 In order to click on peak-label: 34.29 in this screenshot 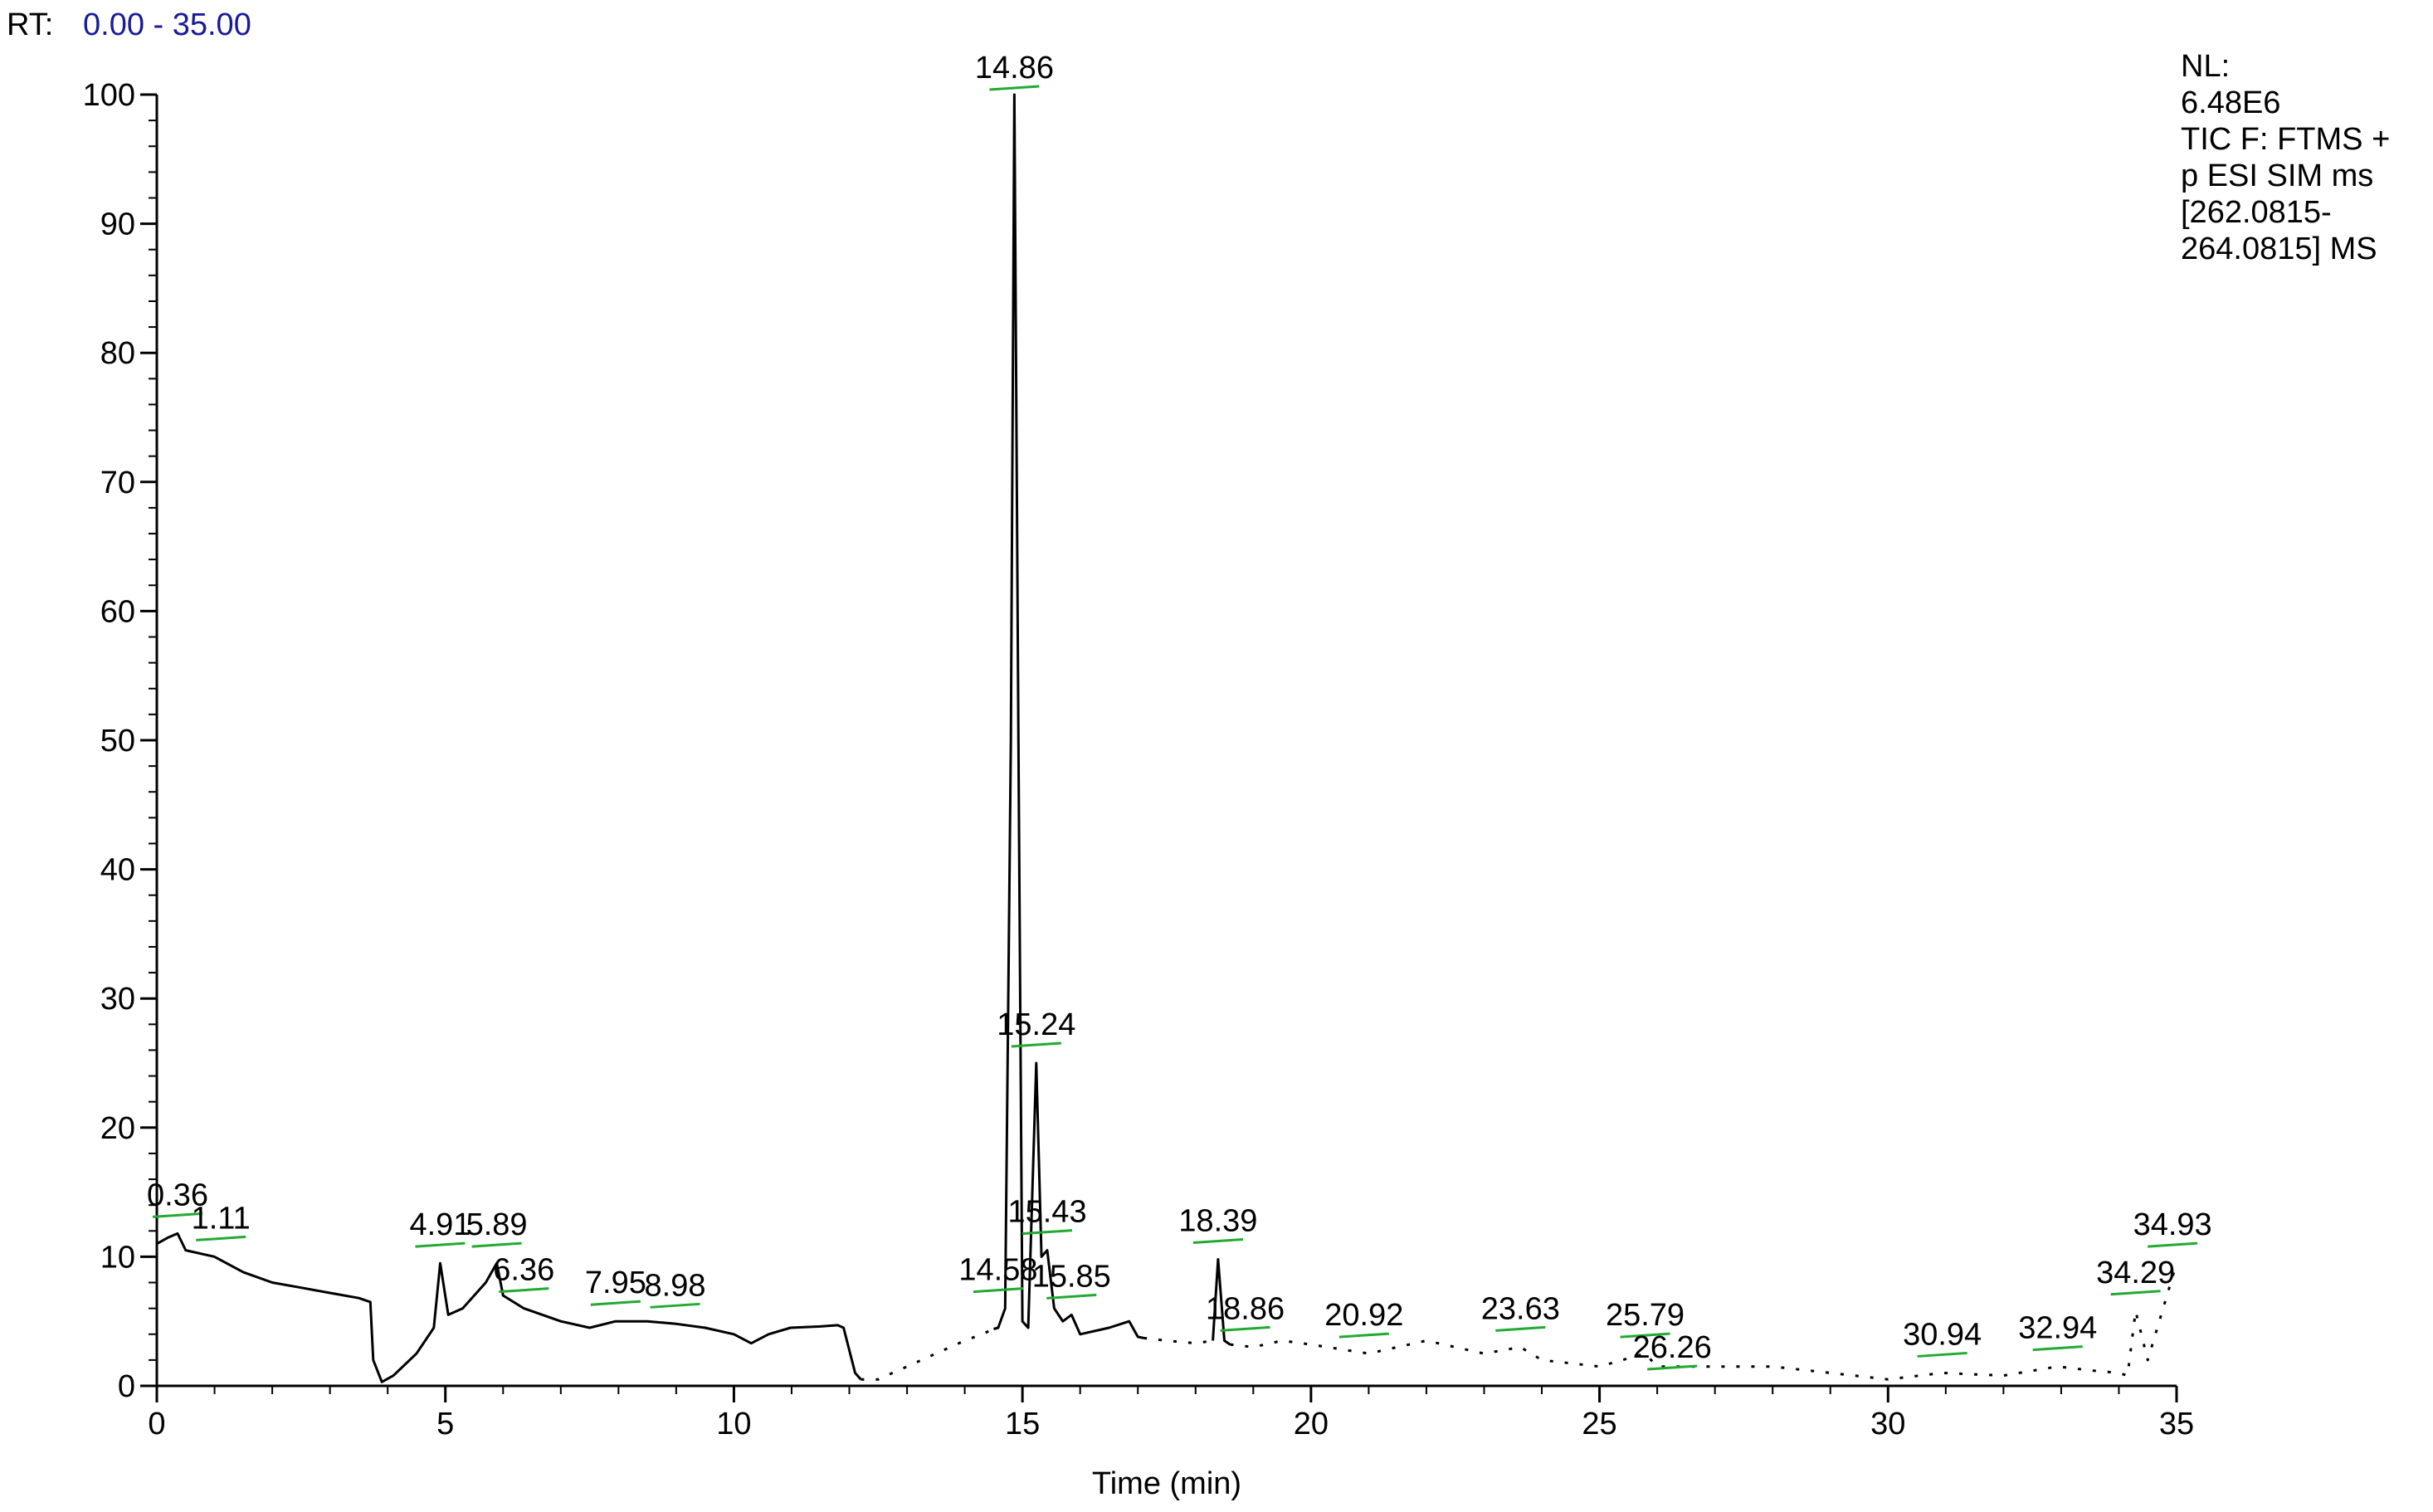, I will do `click(2135, 1273)`.